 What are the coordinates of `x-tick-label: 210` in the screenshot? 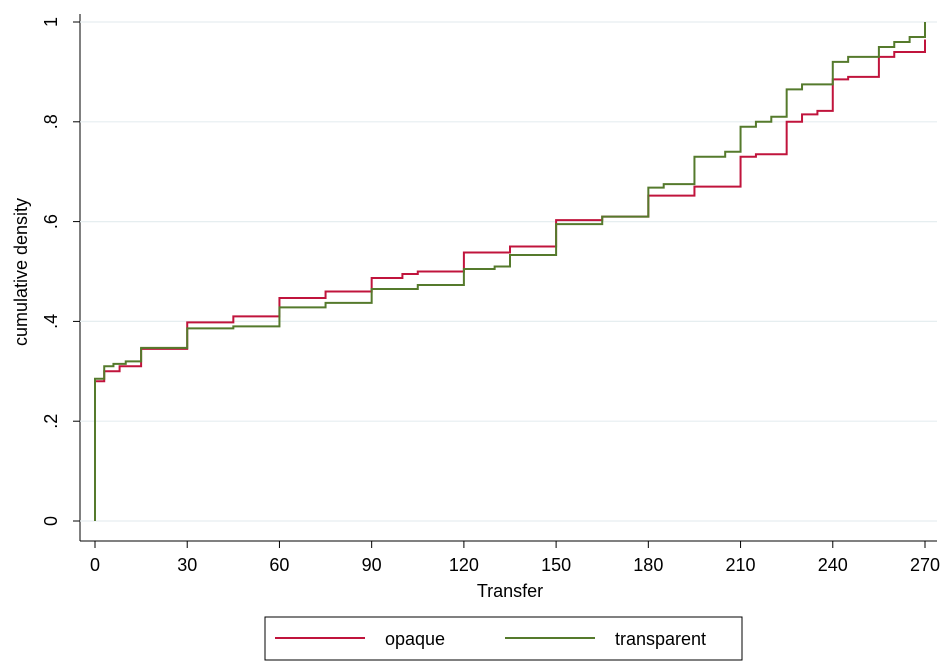 It's located at (741, 565).